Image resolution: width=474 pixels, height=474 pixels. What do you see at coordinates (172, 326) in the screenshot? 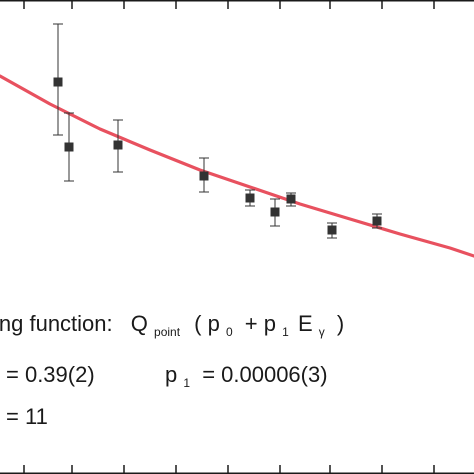
I see `fit-function-label: ing function: Q point ( p 0 + p 1 E γ )` at bounding box center [172, 326].